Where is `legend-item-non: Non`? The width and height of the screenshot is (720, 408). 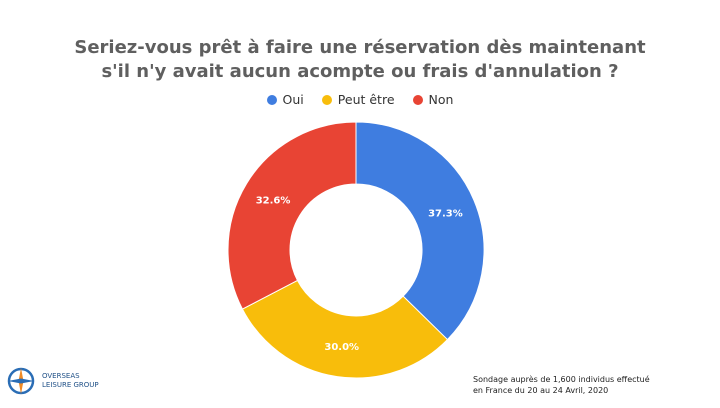
legend-item-non: Non is located at coordinates (433, 99).